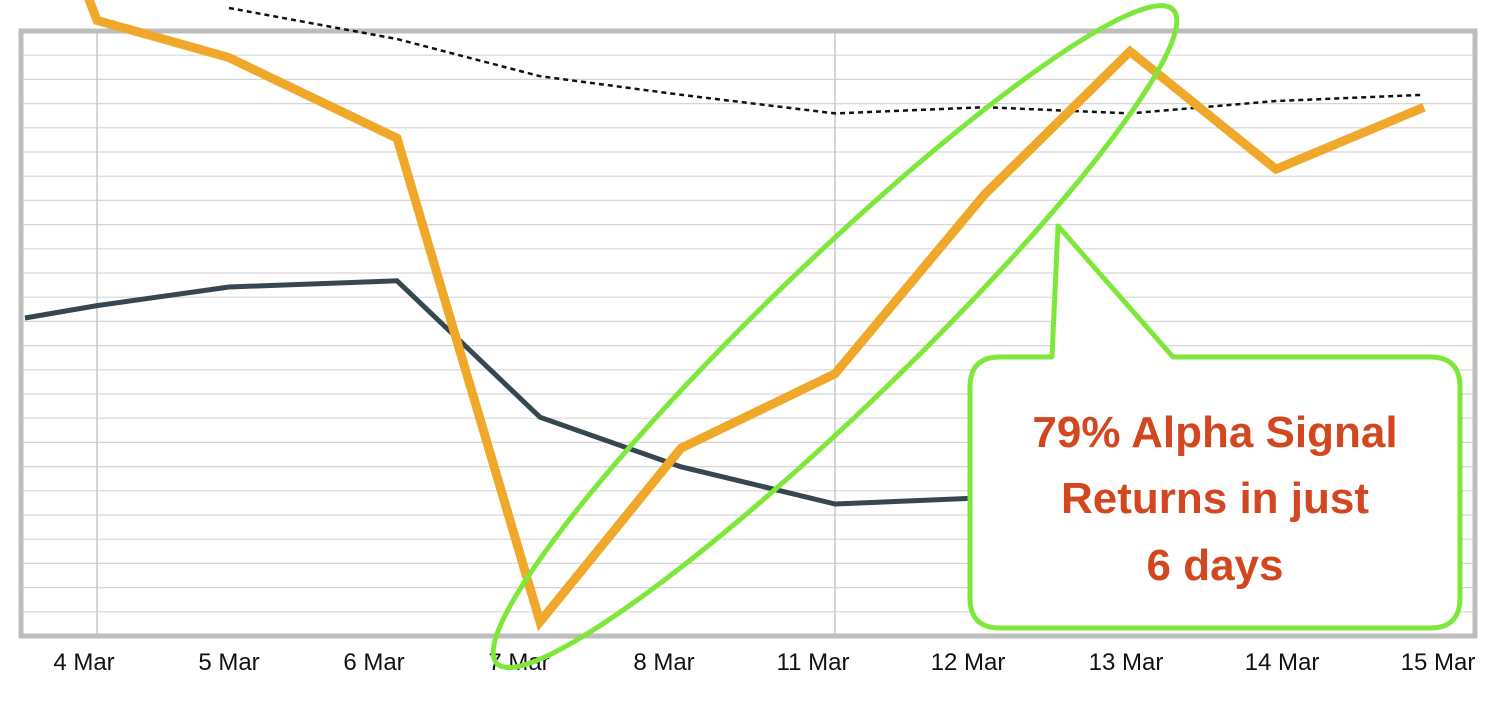  Describe the element at coordinates (1215, 498) in the screenshot. I see `callout-line-2: Returns in just` at that location.